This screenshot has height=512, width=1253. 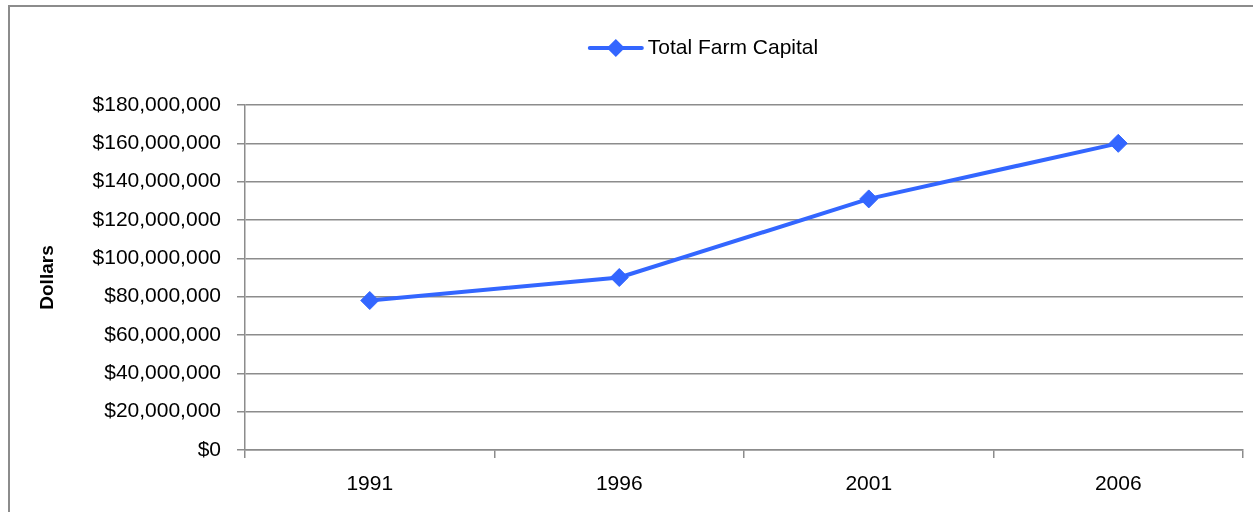 I want to click on x-tick-label: 1991, so click(x=370, y=483).